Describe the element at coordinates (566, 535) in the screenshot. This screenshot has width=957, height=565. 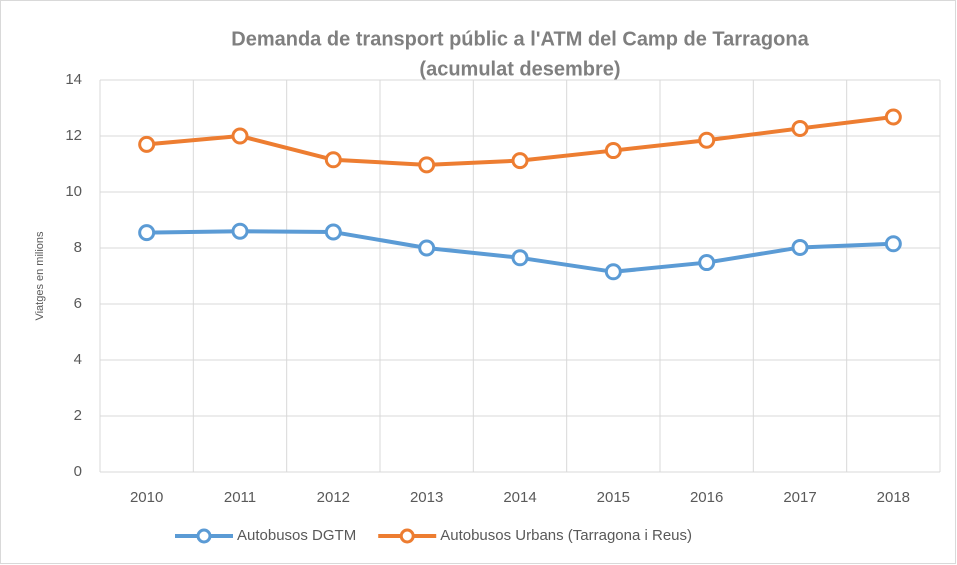
I see `legend-label: Autobusos Urbans (Tarragona i Reus)` at that location.